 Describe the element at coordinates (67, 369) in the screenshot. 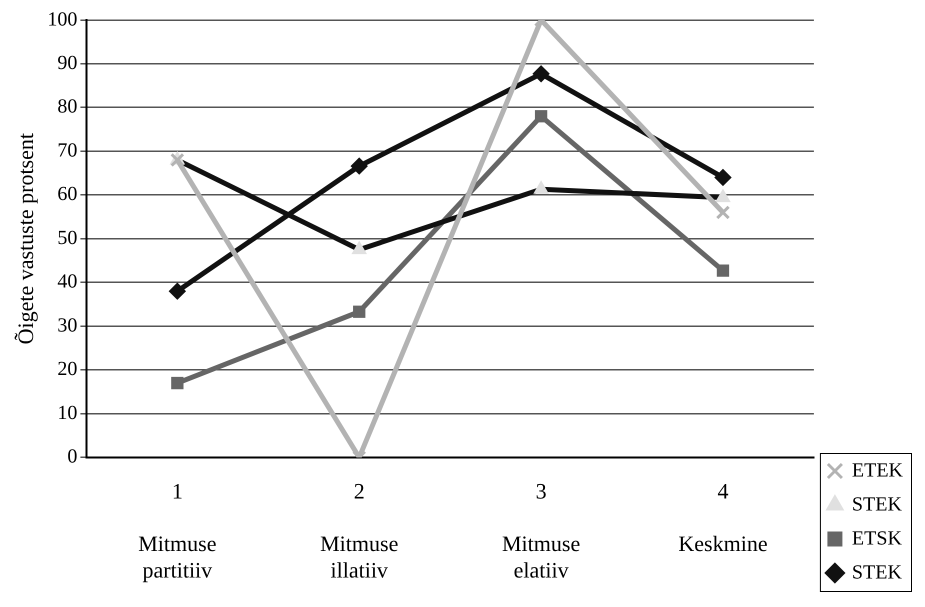

I see `y-tick-label: 20` at that location.